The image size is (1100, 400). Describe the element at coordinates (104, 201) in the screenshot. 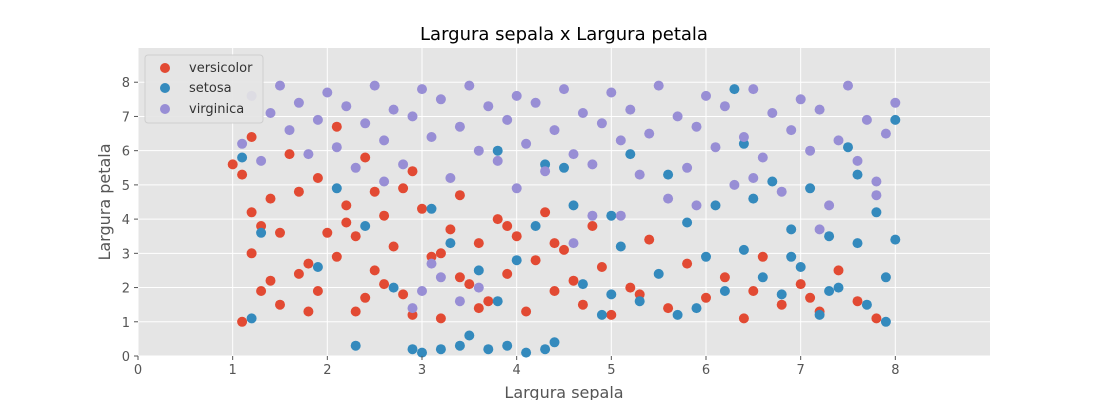

I see `y-axis-label: Largura petala` at that location.